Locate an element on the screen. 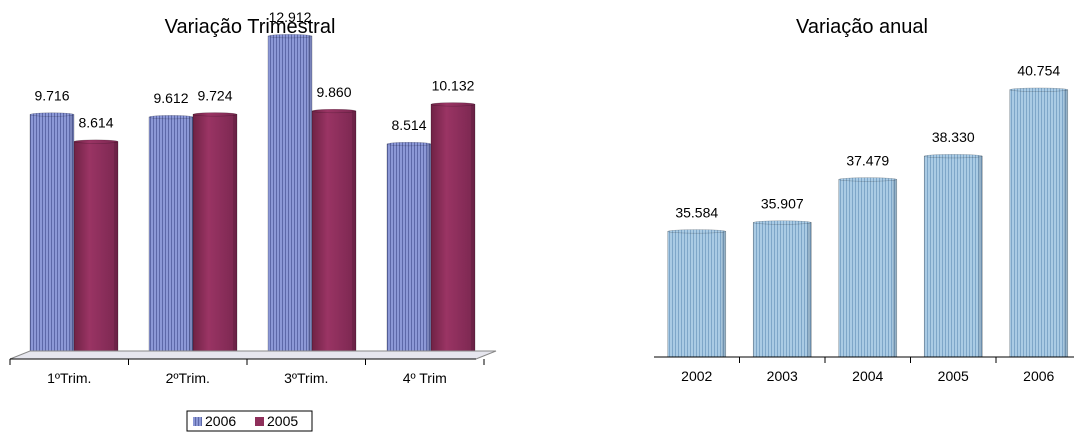  data-label-2006-1: 9.716 is located at coordinates (51, 96).